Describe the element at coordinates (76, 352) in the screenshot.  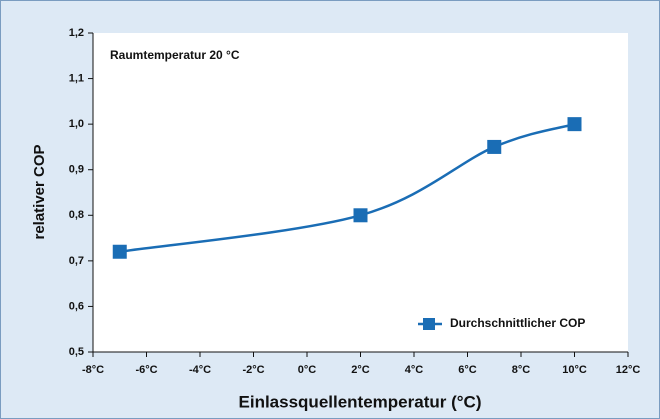
I see `y-tick-label: 0,5` at that location.